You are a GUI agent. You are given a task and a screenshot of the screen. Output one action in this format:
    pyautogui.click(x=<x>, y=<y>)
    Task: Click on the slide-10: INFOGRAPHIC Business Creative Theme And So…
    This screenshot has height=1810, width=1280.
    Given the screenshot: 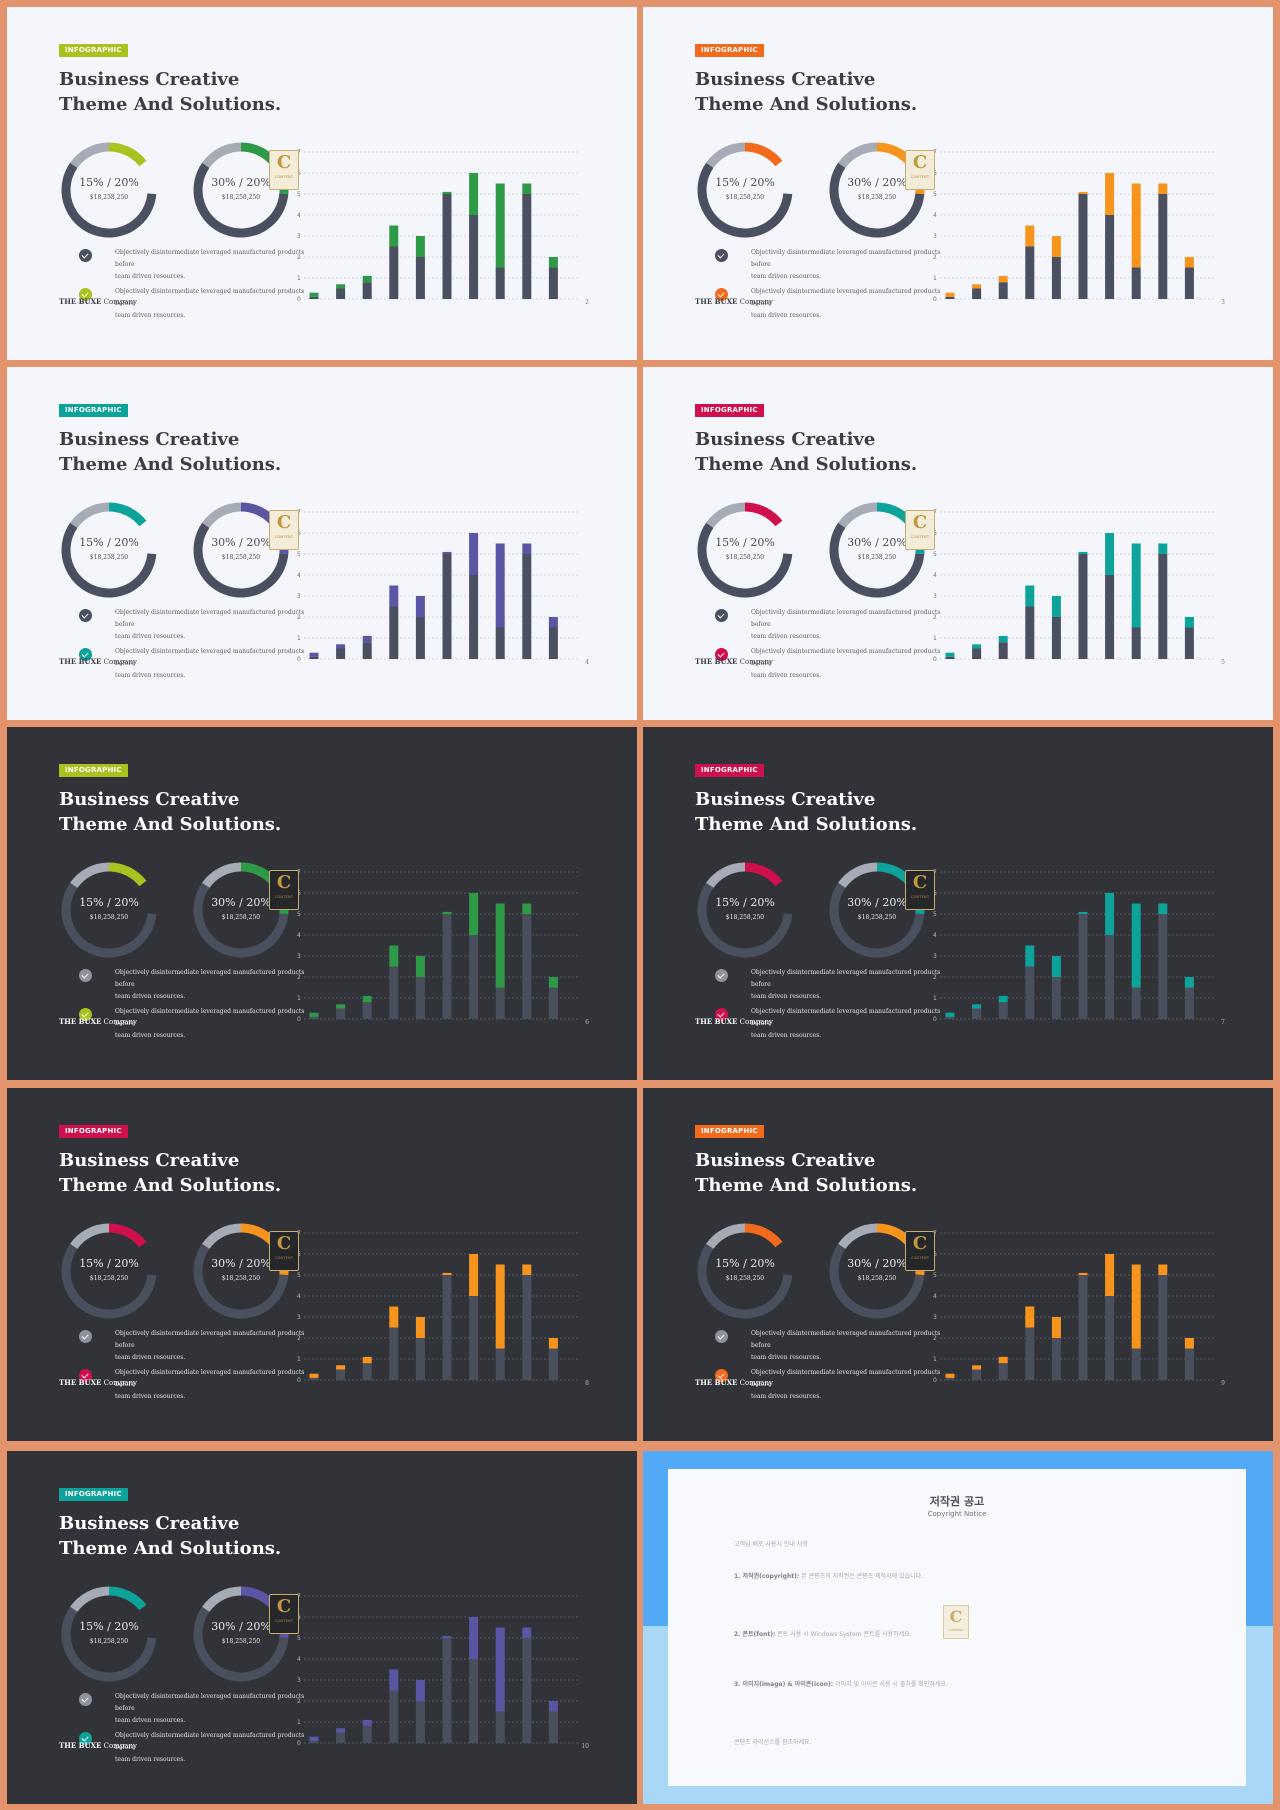 What is the action you would take?
    pyautogui.click(x=322, y=1627)
    